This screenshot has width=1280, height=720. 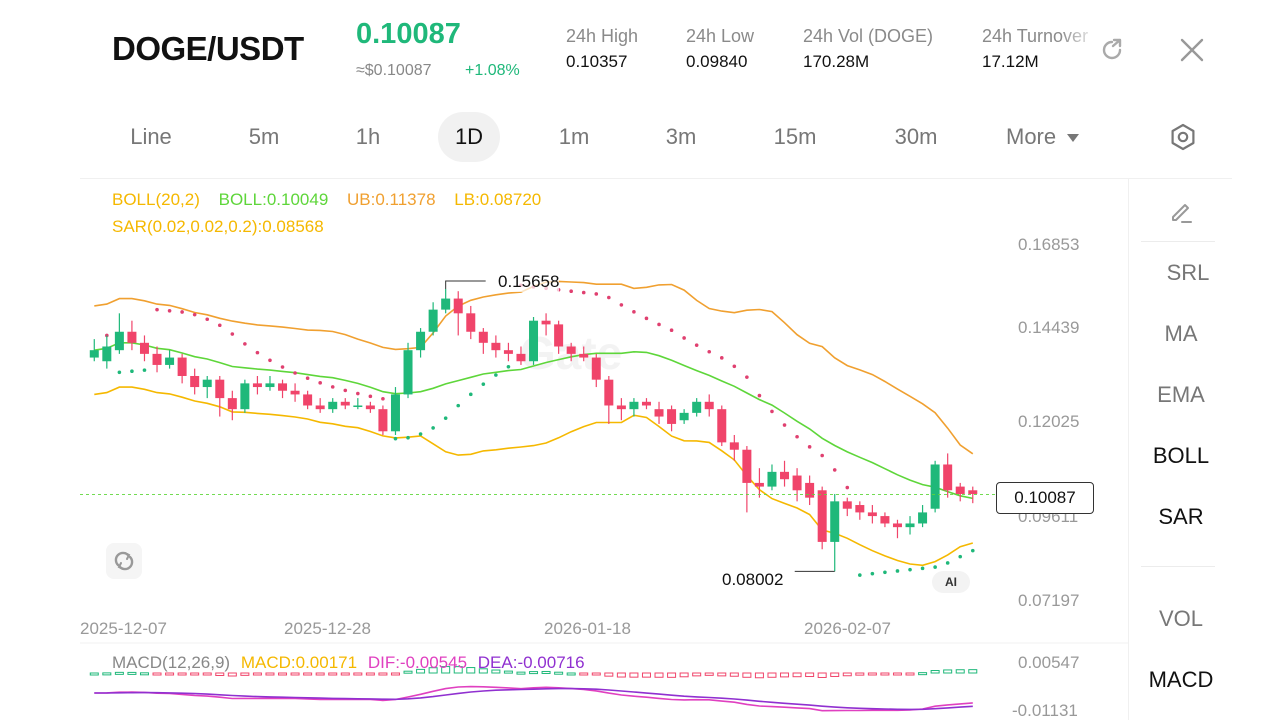 I want to click on indicator-panel: SRL MA EMA BOLL SAR VOL MACD, so click(x=1180, y=449).